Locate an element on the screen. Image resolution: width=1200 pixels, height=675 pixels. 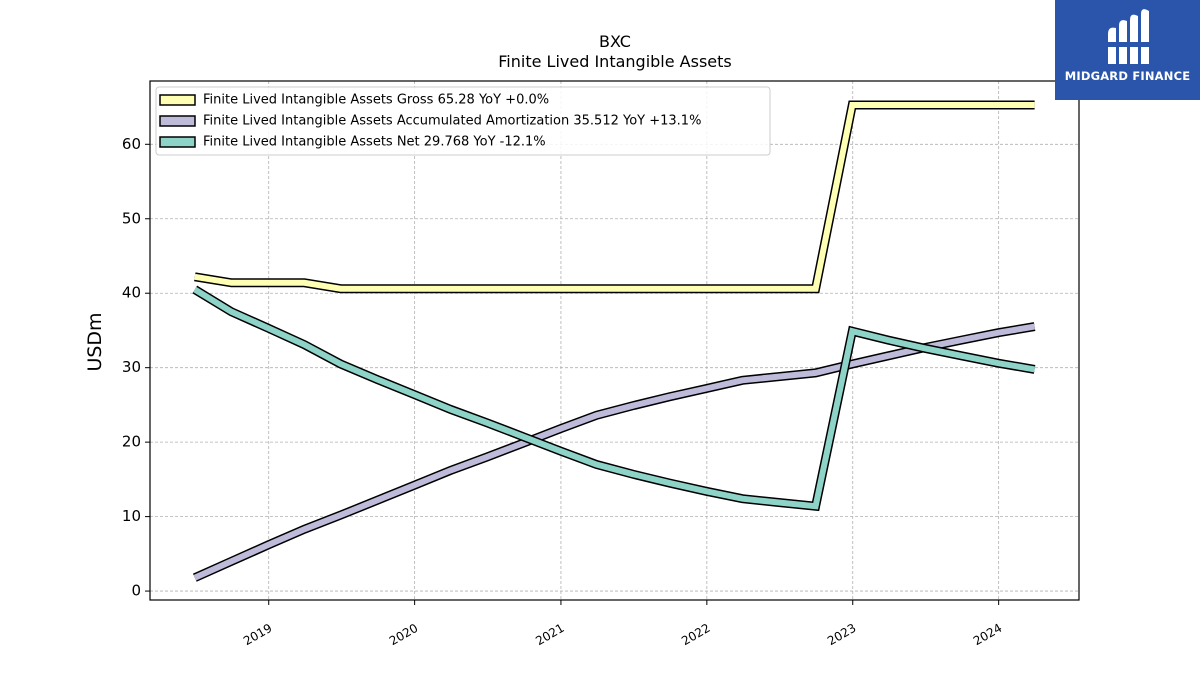
y-axis-label: USDm is located at coordinates (95, 341).